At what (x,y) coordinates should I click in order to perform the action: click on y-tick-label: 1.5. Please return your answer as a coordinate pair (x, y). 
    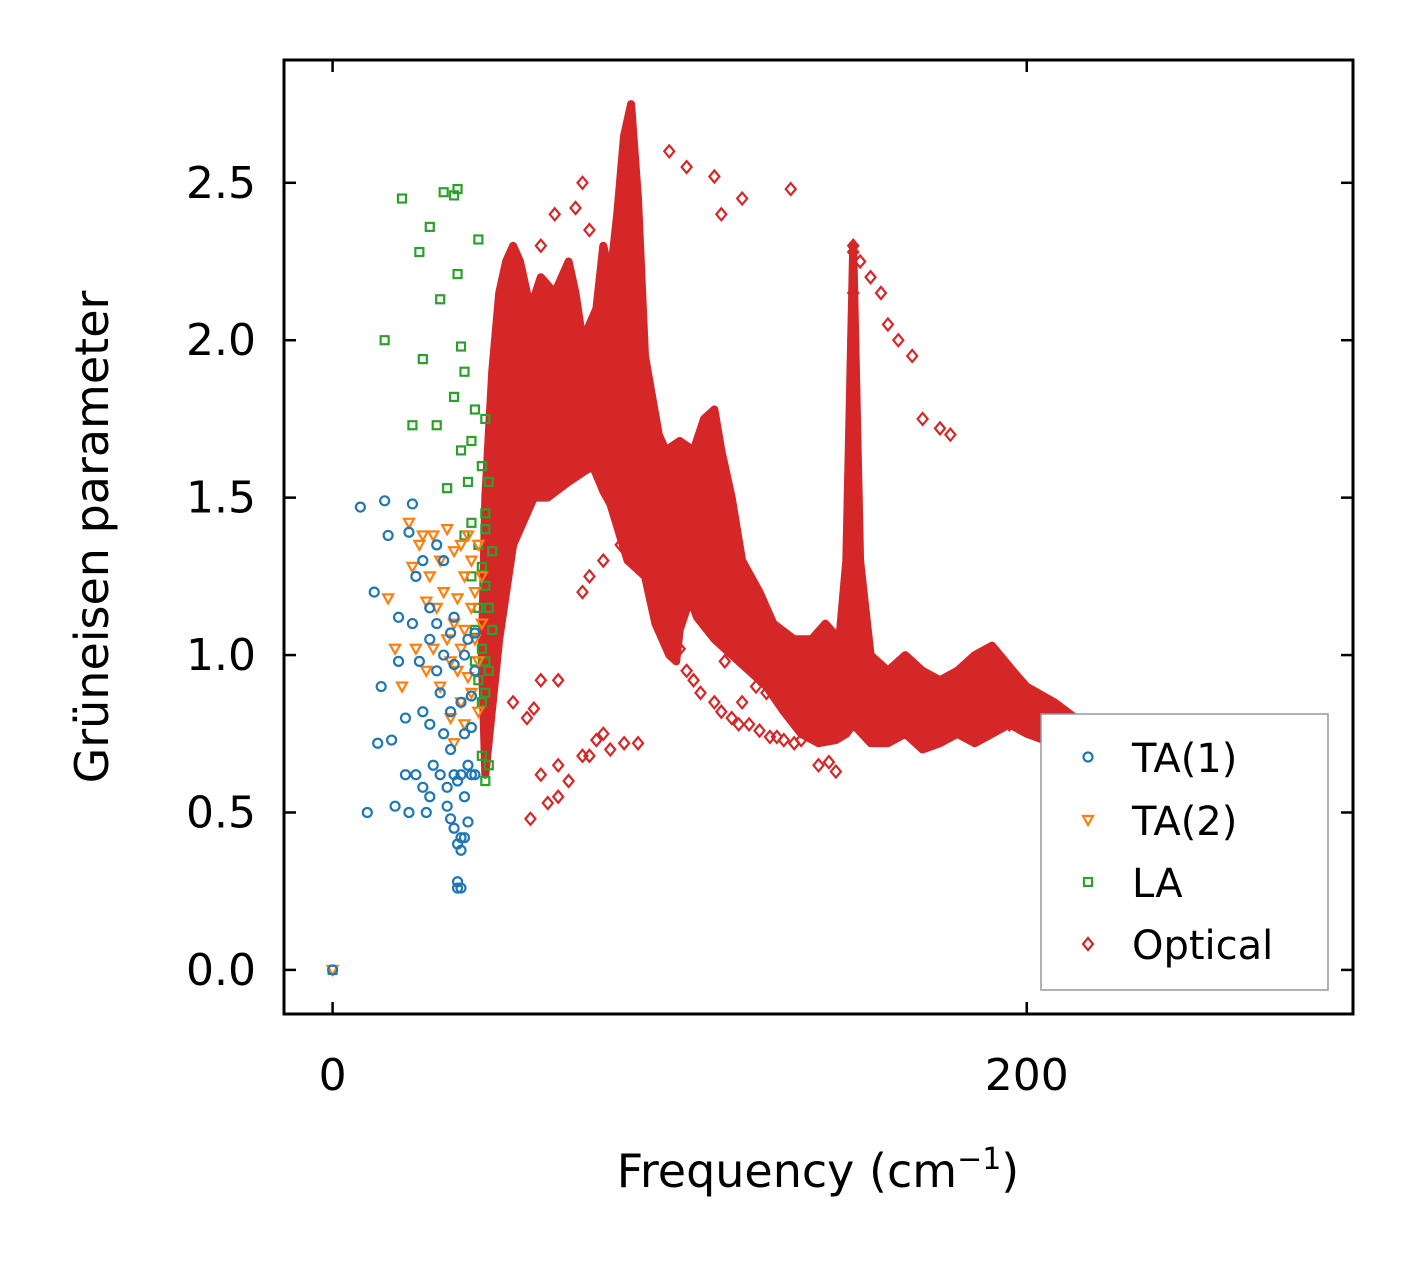
    Looking at the image, I should click on (221, 498).